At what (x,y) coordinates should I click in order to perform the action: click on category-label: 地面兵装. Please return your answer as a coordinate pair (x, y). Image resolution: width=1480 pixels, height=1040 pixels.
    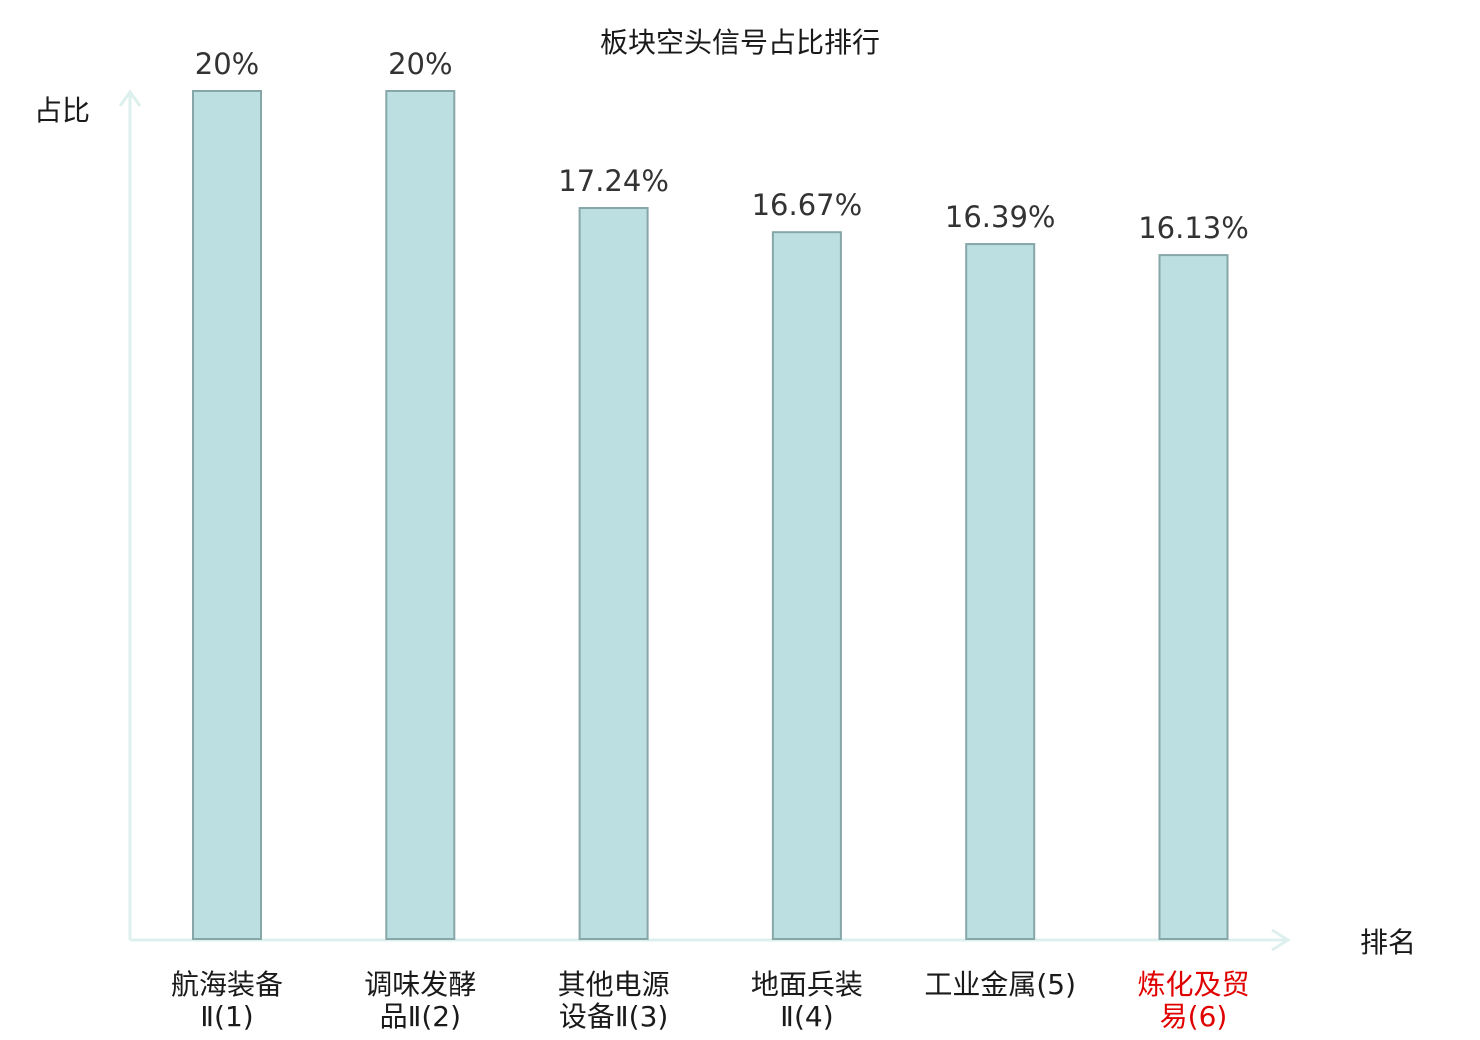
    Looking at the image, I should click on (807, 984).